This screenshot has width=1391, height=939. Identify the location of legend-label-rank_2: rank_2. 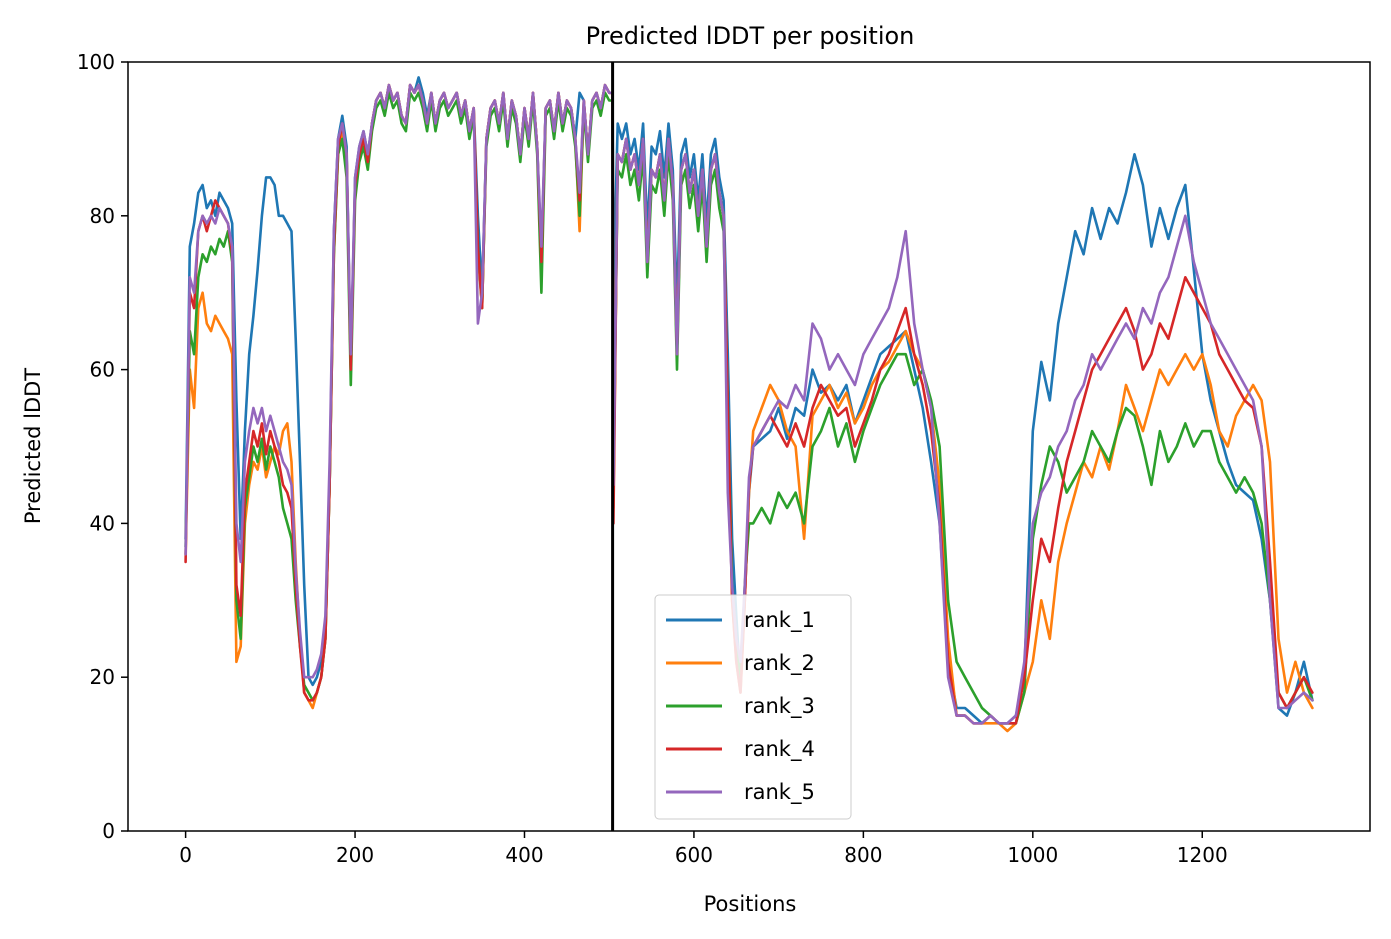
(779, 663).